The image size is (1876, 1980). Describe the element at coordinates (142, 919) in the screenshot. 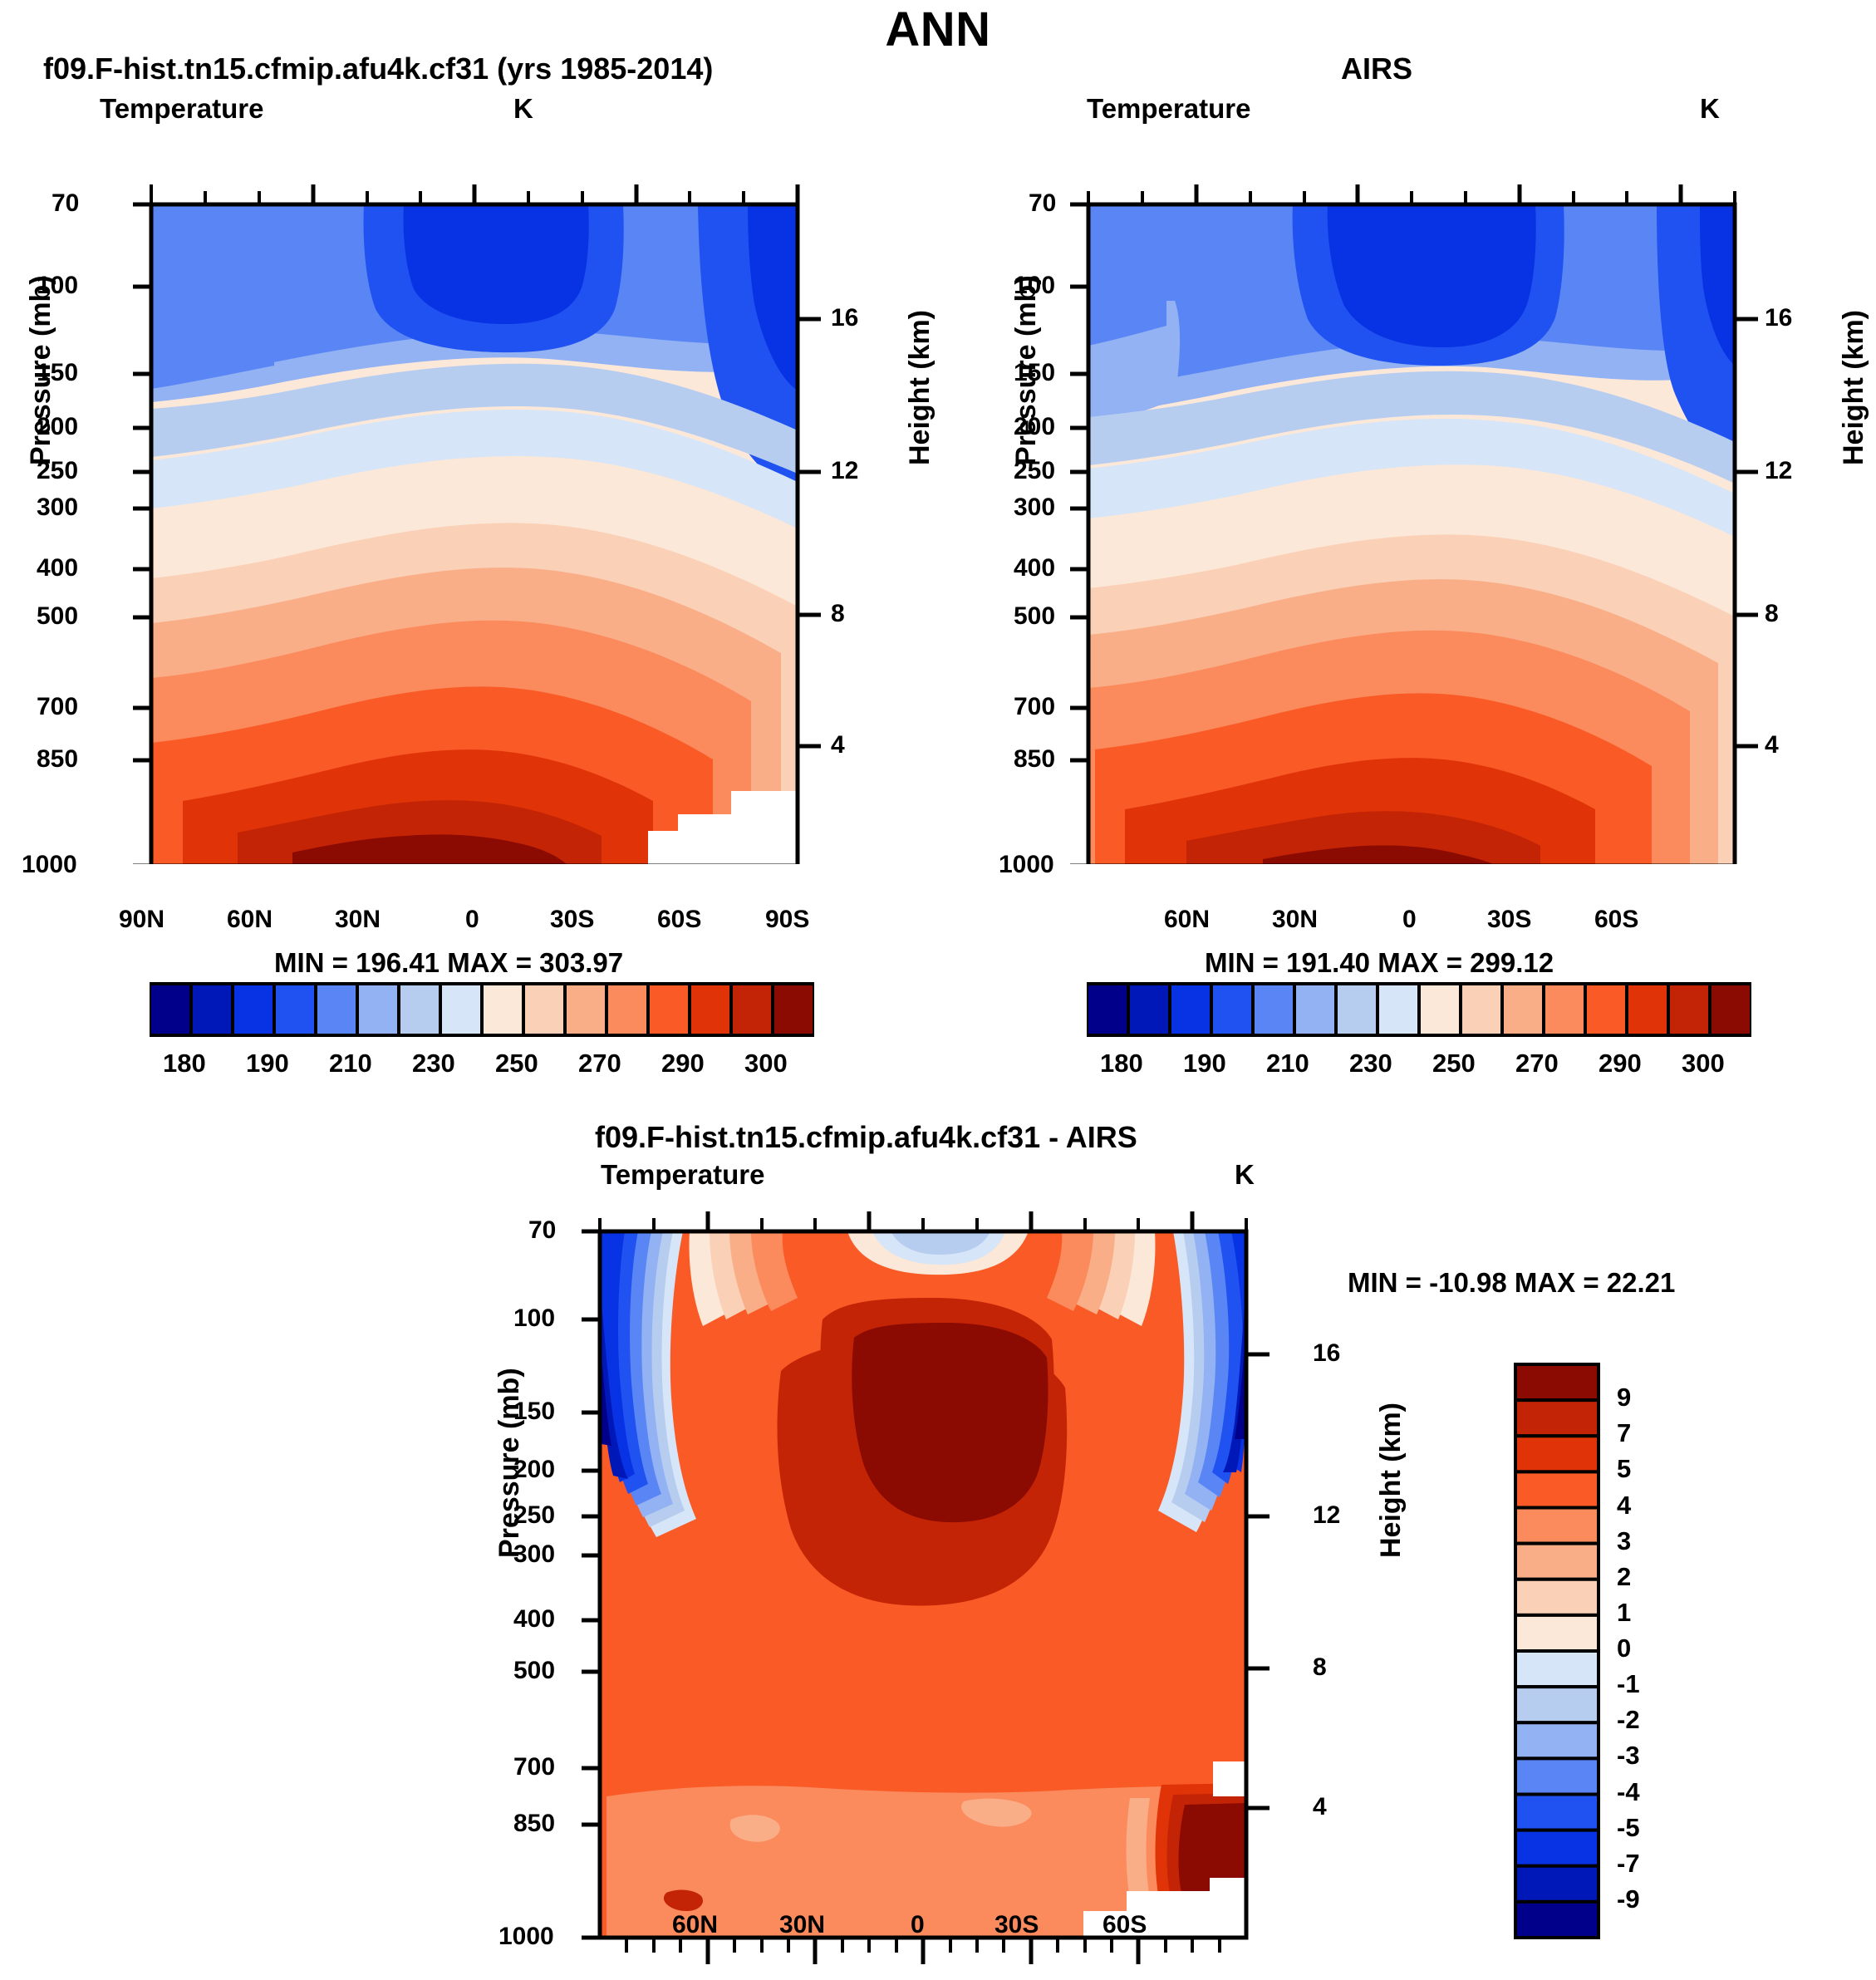

I see `xtick-model-0: 90N` at that location.